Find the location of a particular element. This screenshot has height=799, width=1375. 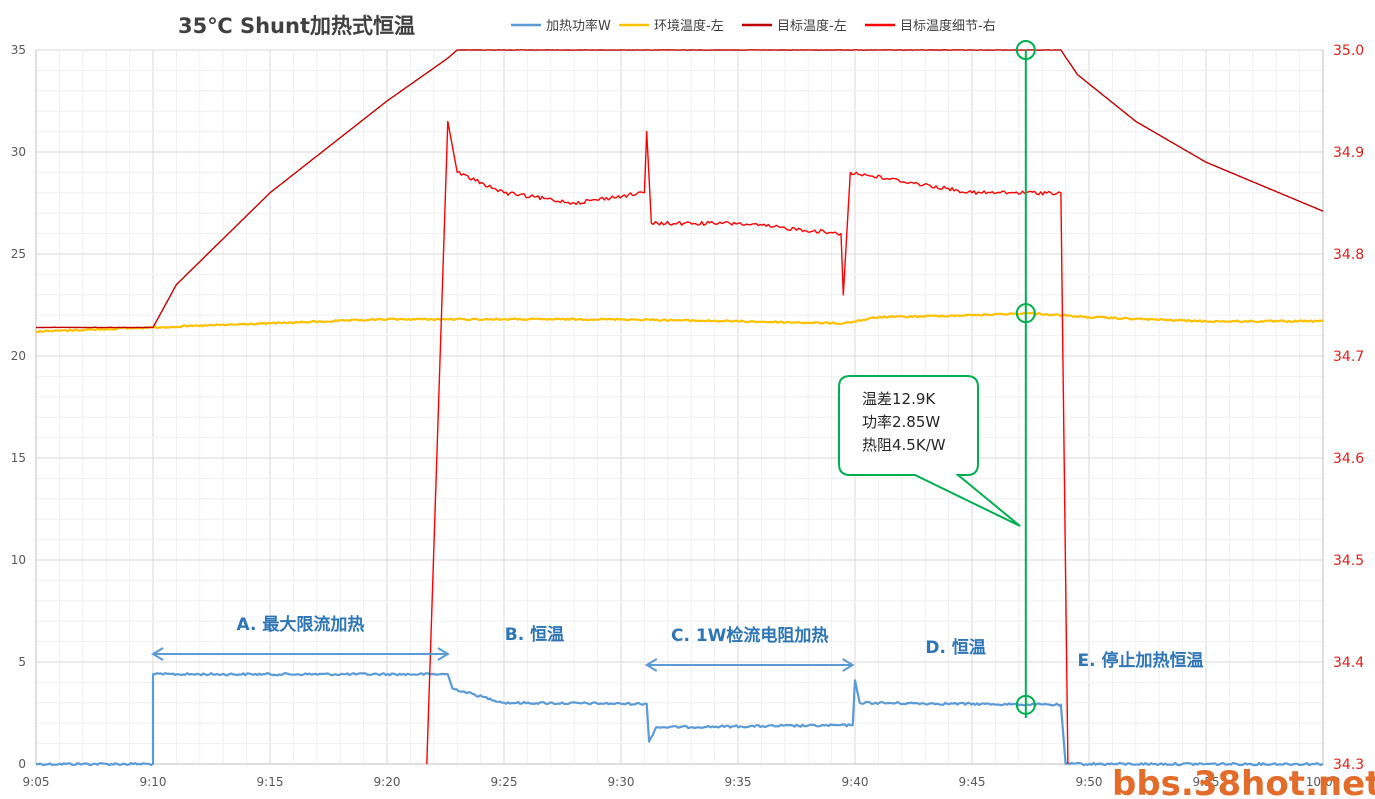

y-left-tick-label: 30 is located at coordinates (18, 152).